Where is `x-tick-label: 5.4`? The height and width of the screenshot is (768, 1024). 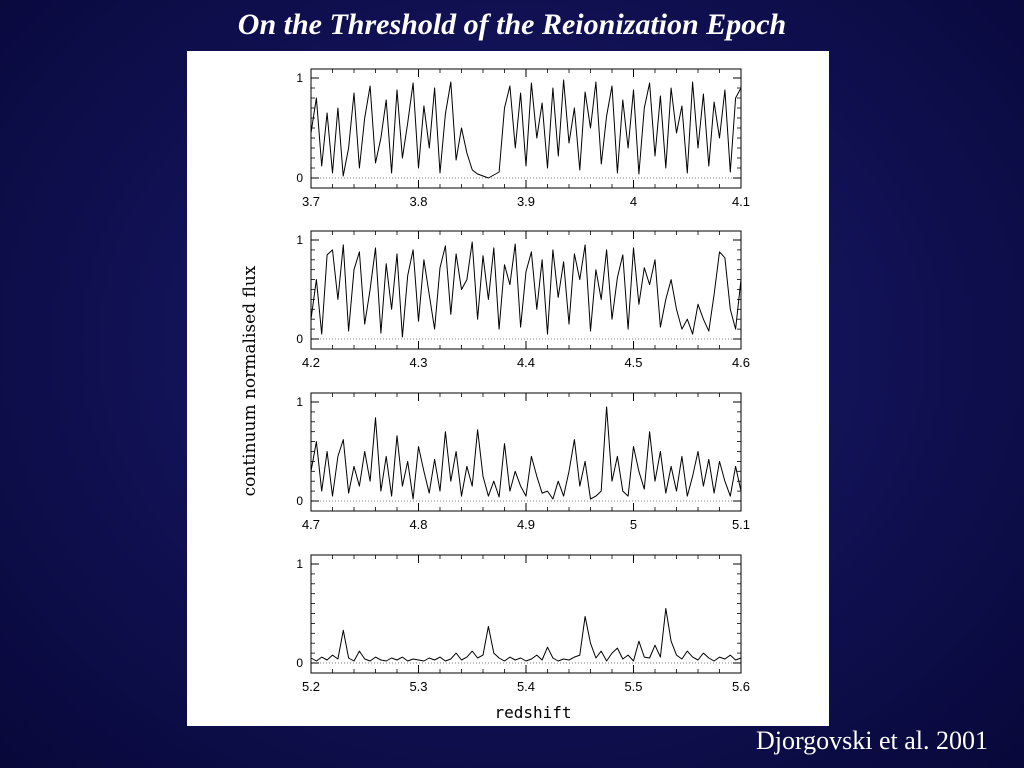 x-tick-label: 5.4 is located at coordinates (526, 686).